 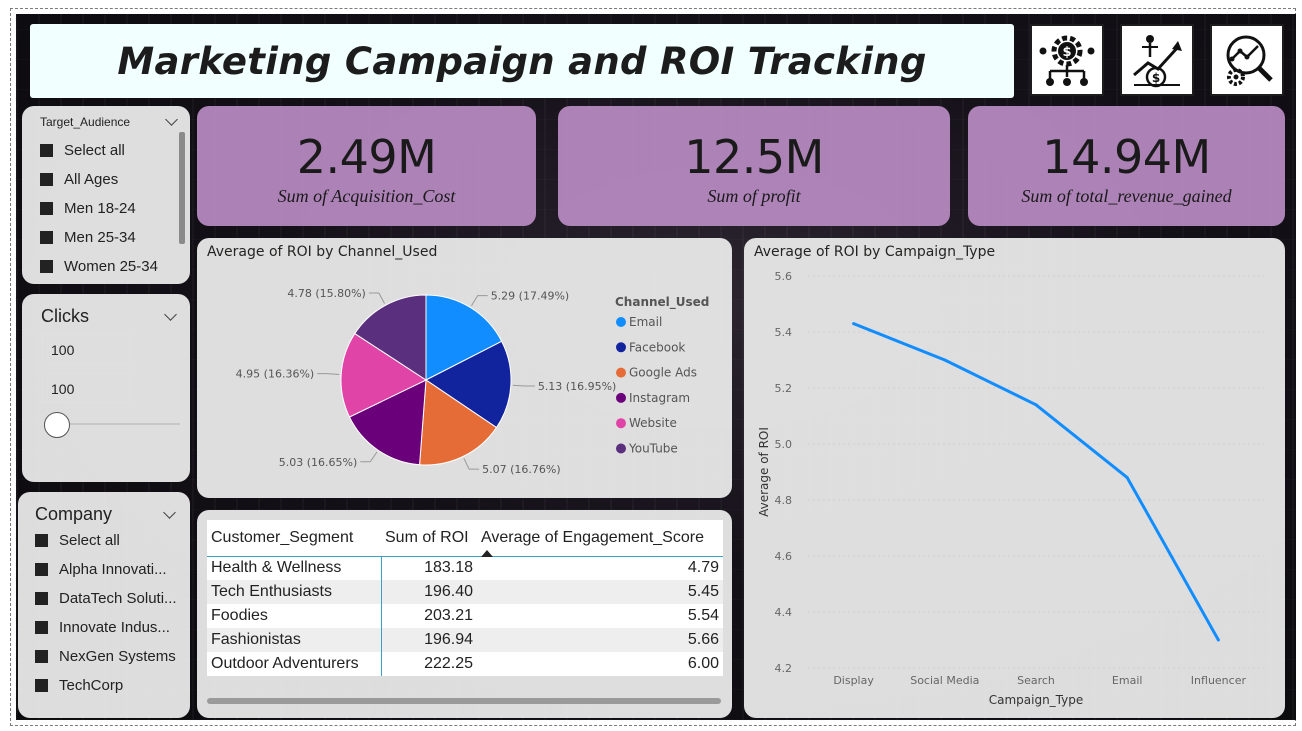 I want to click on line-point-influencer, so click(x=1218, y=640).